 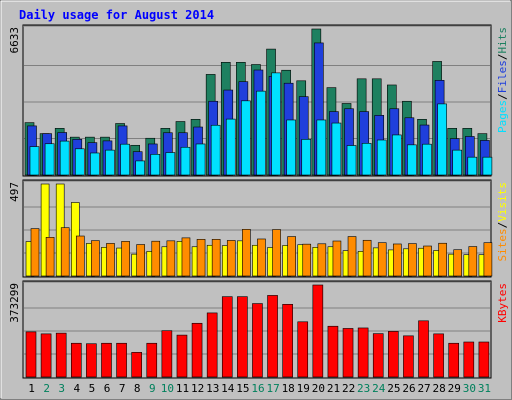 I want to click on x-tick-label: 12, so click(x=197, y=388).